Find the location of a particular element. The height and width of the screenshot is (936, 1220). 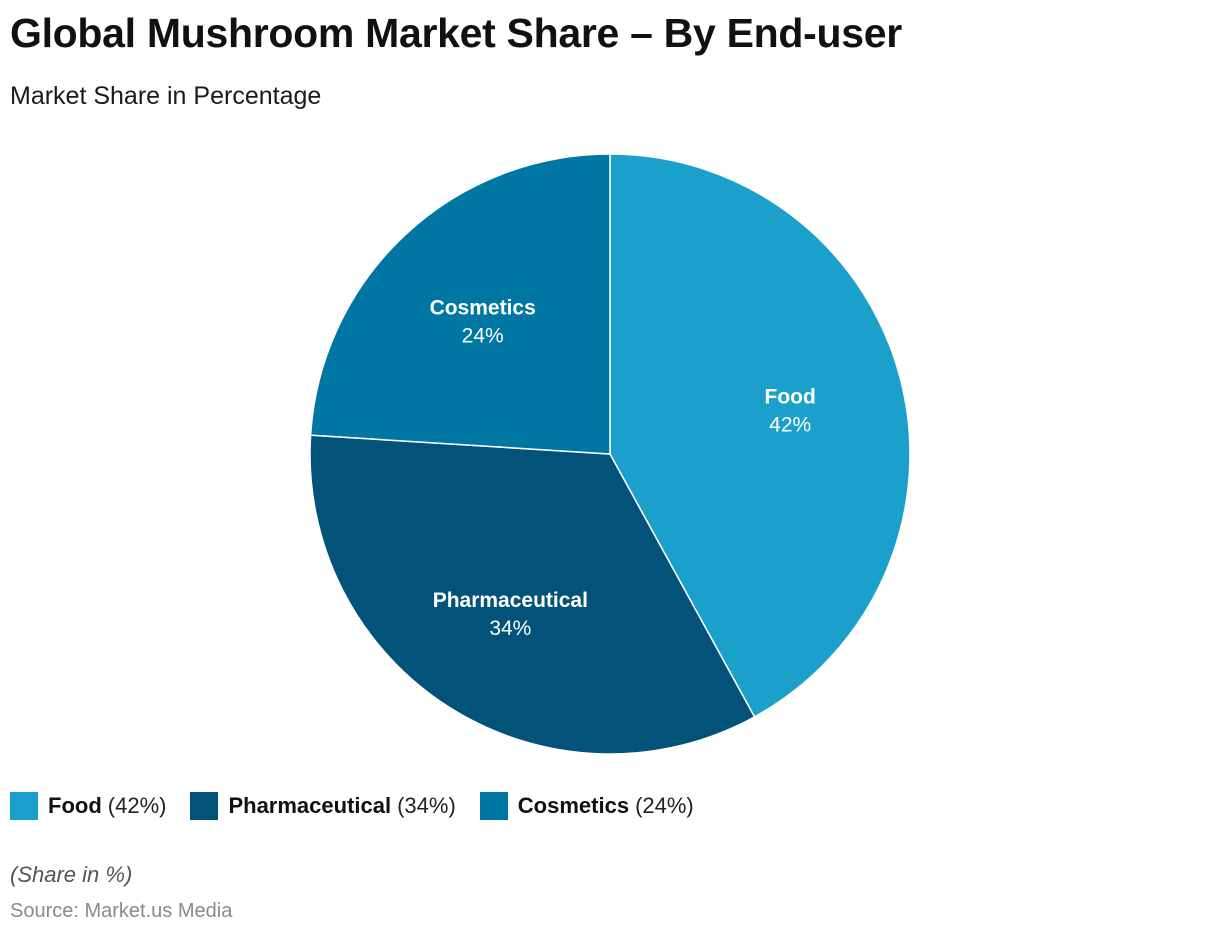

slice-name-food: Food is located at coordinates (790, 397).